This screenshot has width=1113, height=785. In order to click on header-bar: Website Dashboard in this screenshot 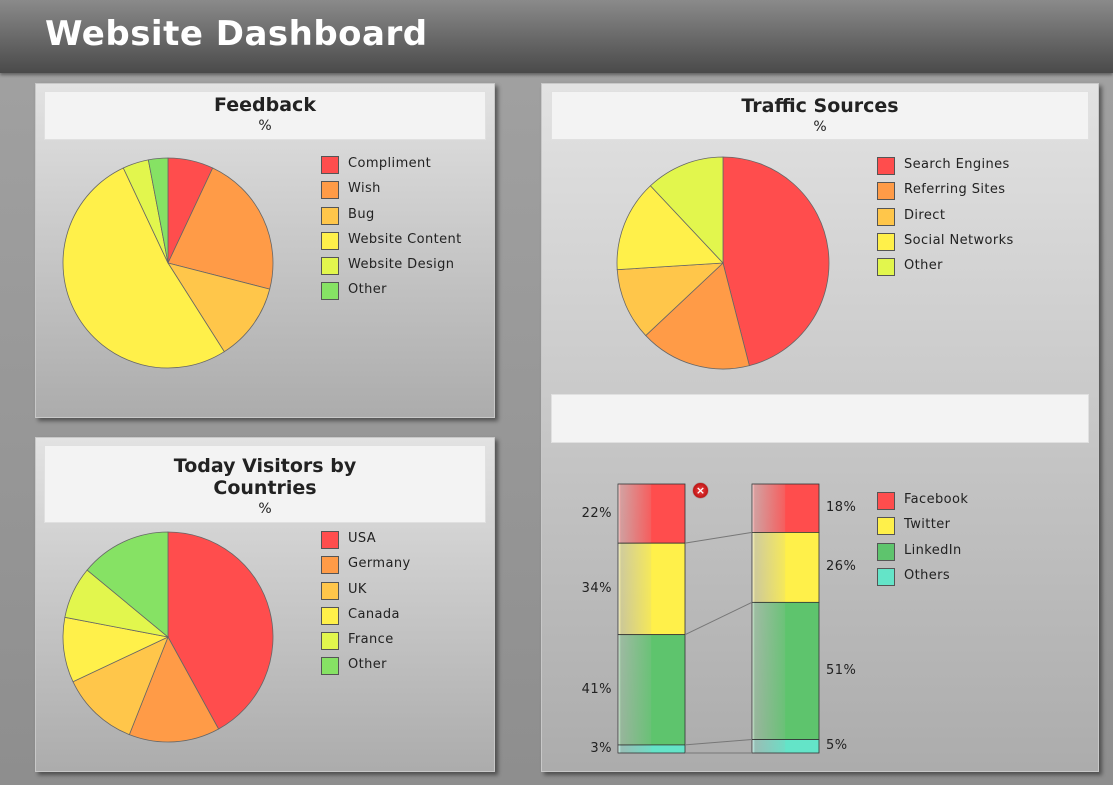, I will do `click(556, 36)`.